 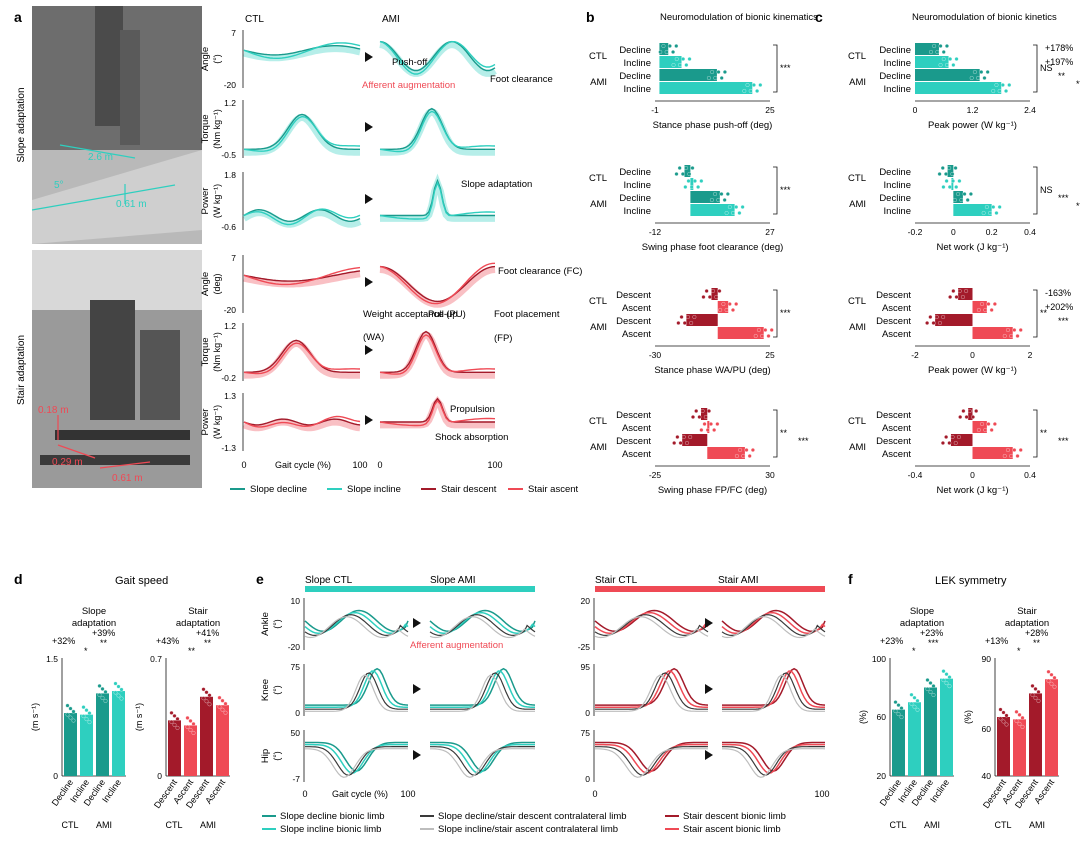 I want to click on annotation-foot-clearance-fc: Foot clearance (FC), so click(x=540, y=271).